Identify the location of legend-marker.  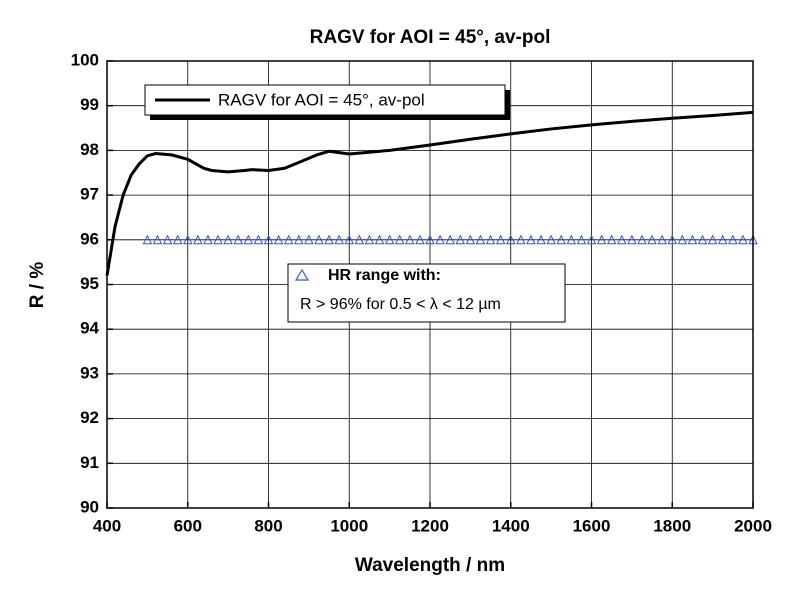
(302, 274).